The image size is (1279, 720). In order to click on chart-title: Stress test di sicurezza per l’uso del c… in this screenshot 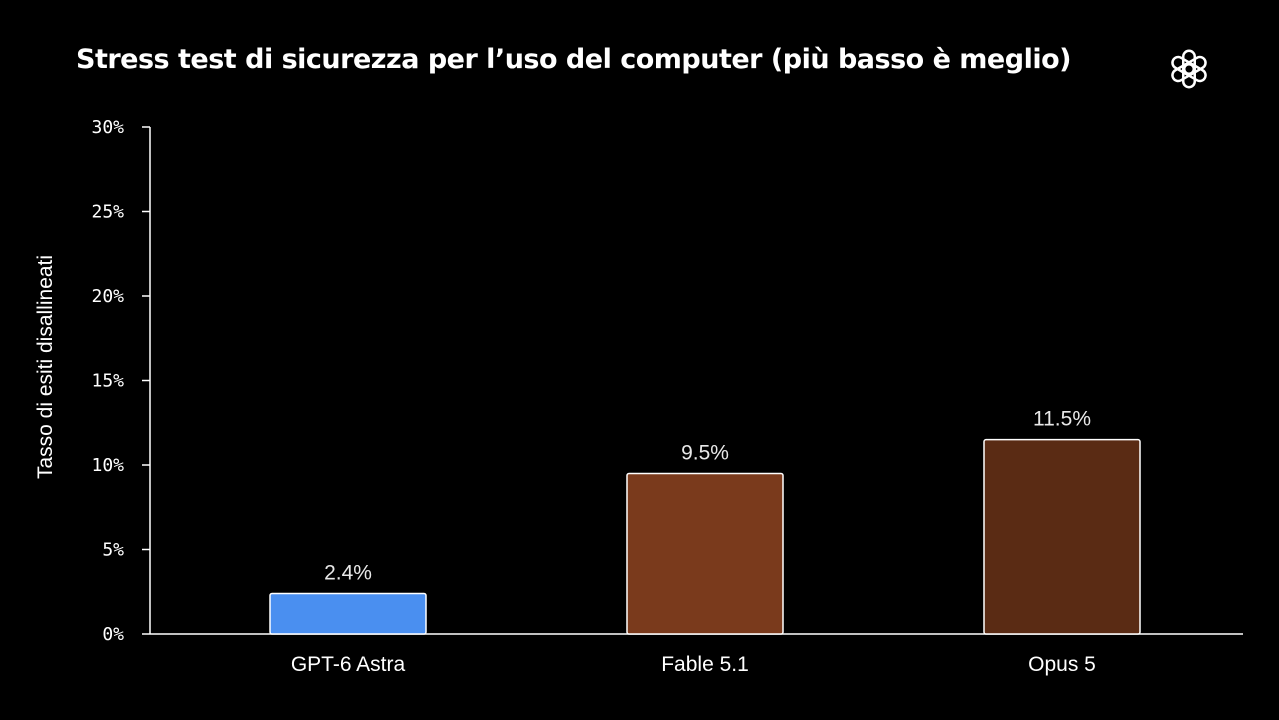, I will do `click(573, 59)`.